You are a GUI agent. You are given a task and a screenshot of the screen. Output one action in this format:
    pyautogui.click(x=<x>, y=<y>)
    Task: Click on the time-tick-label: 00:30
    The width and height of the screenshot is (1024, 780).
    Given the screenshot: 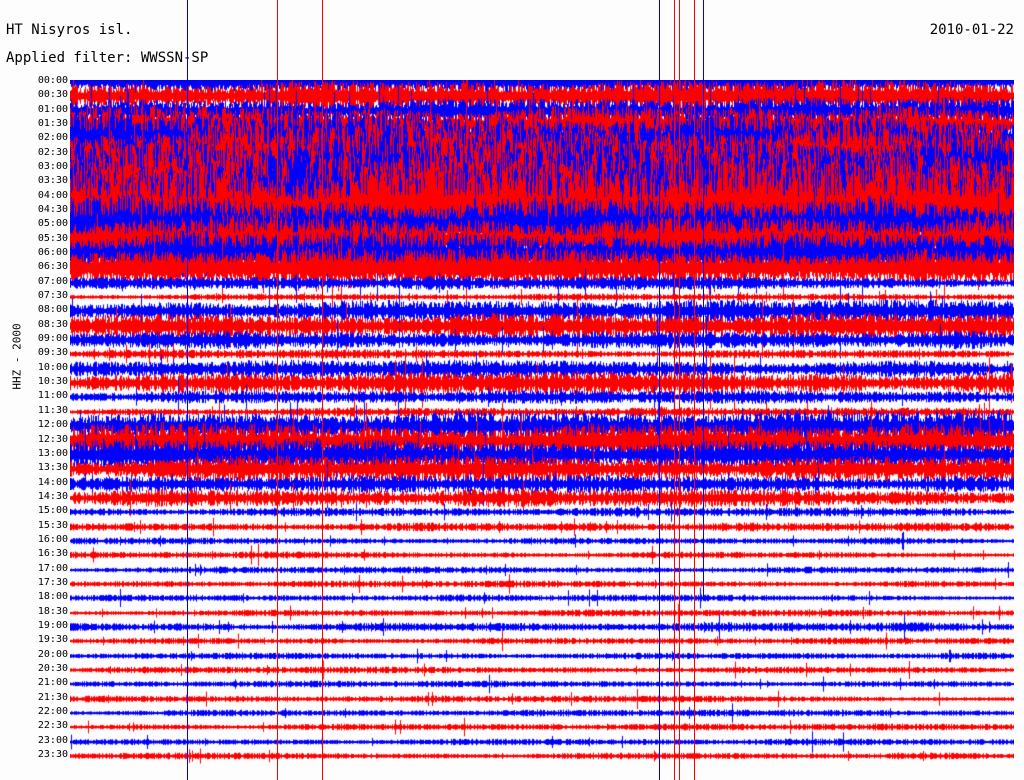 What is the action you would take?
    pyautogui.click(x=52, y=95)
    